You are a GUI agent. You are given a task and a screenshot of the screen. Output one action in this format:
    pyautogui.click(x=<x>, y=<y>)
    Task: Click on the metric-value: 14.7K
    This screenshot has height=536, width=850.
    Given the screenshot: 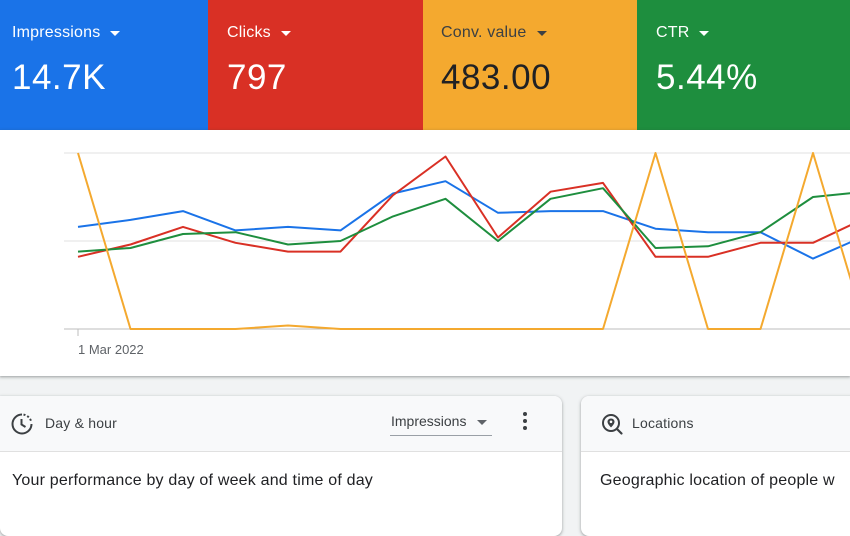 What is the action you would take?
    pyautogui.click(x=59, y=77)
    